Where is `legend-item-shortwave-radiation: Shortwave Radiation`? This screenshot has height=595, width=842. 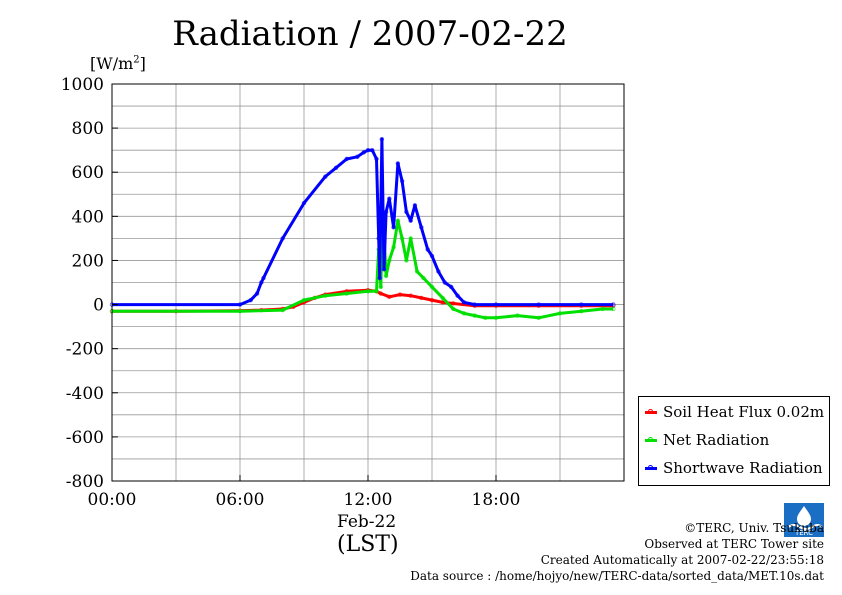
legend-item-shortwave-radiation: Shortwave Radiation is located at coordinates (734, 468).